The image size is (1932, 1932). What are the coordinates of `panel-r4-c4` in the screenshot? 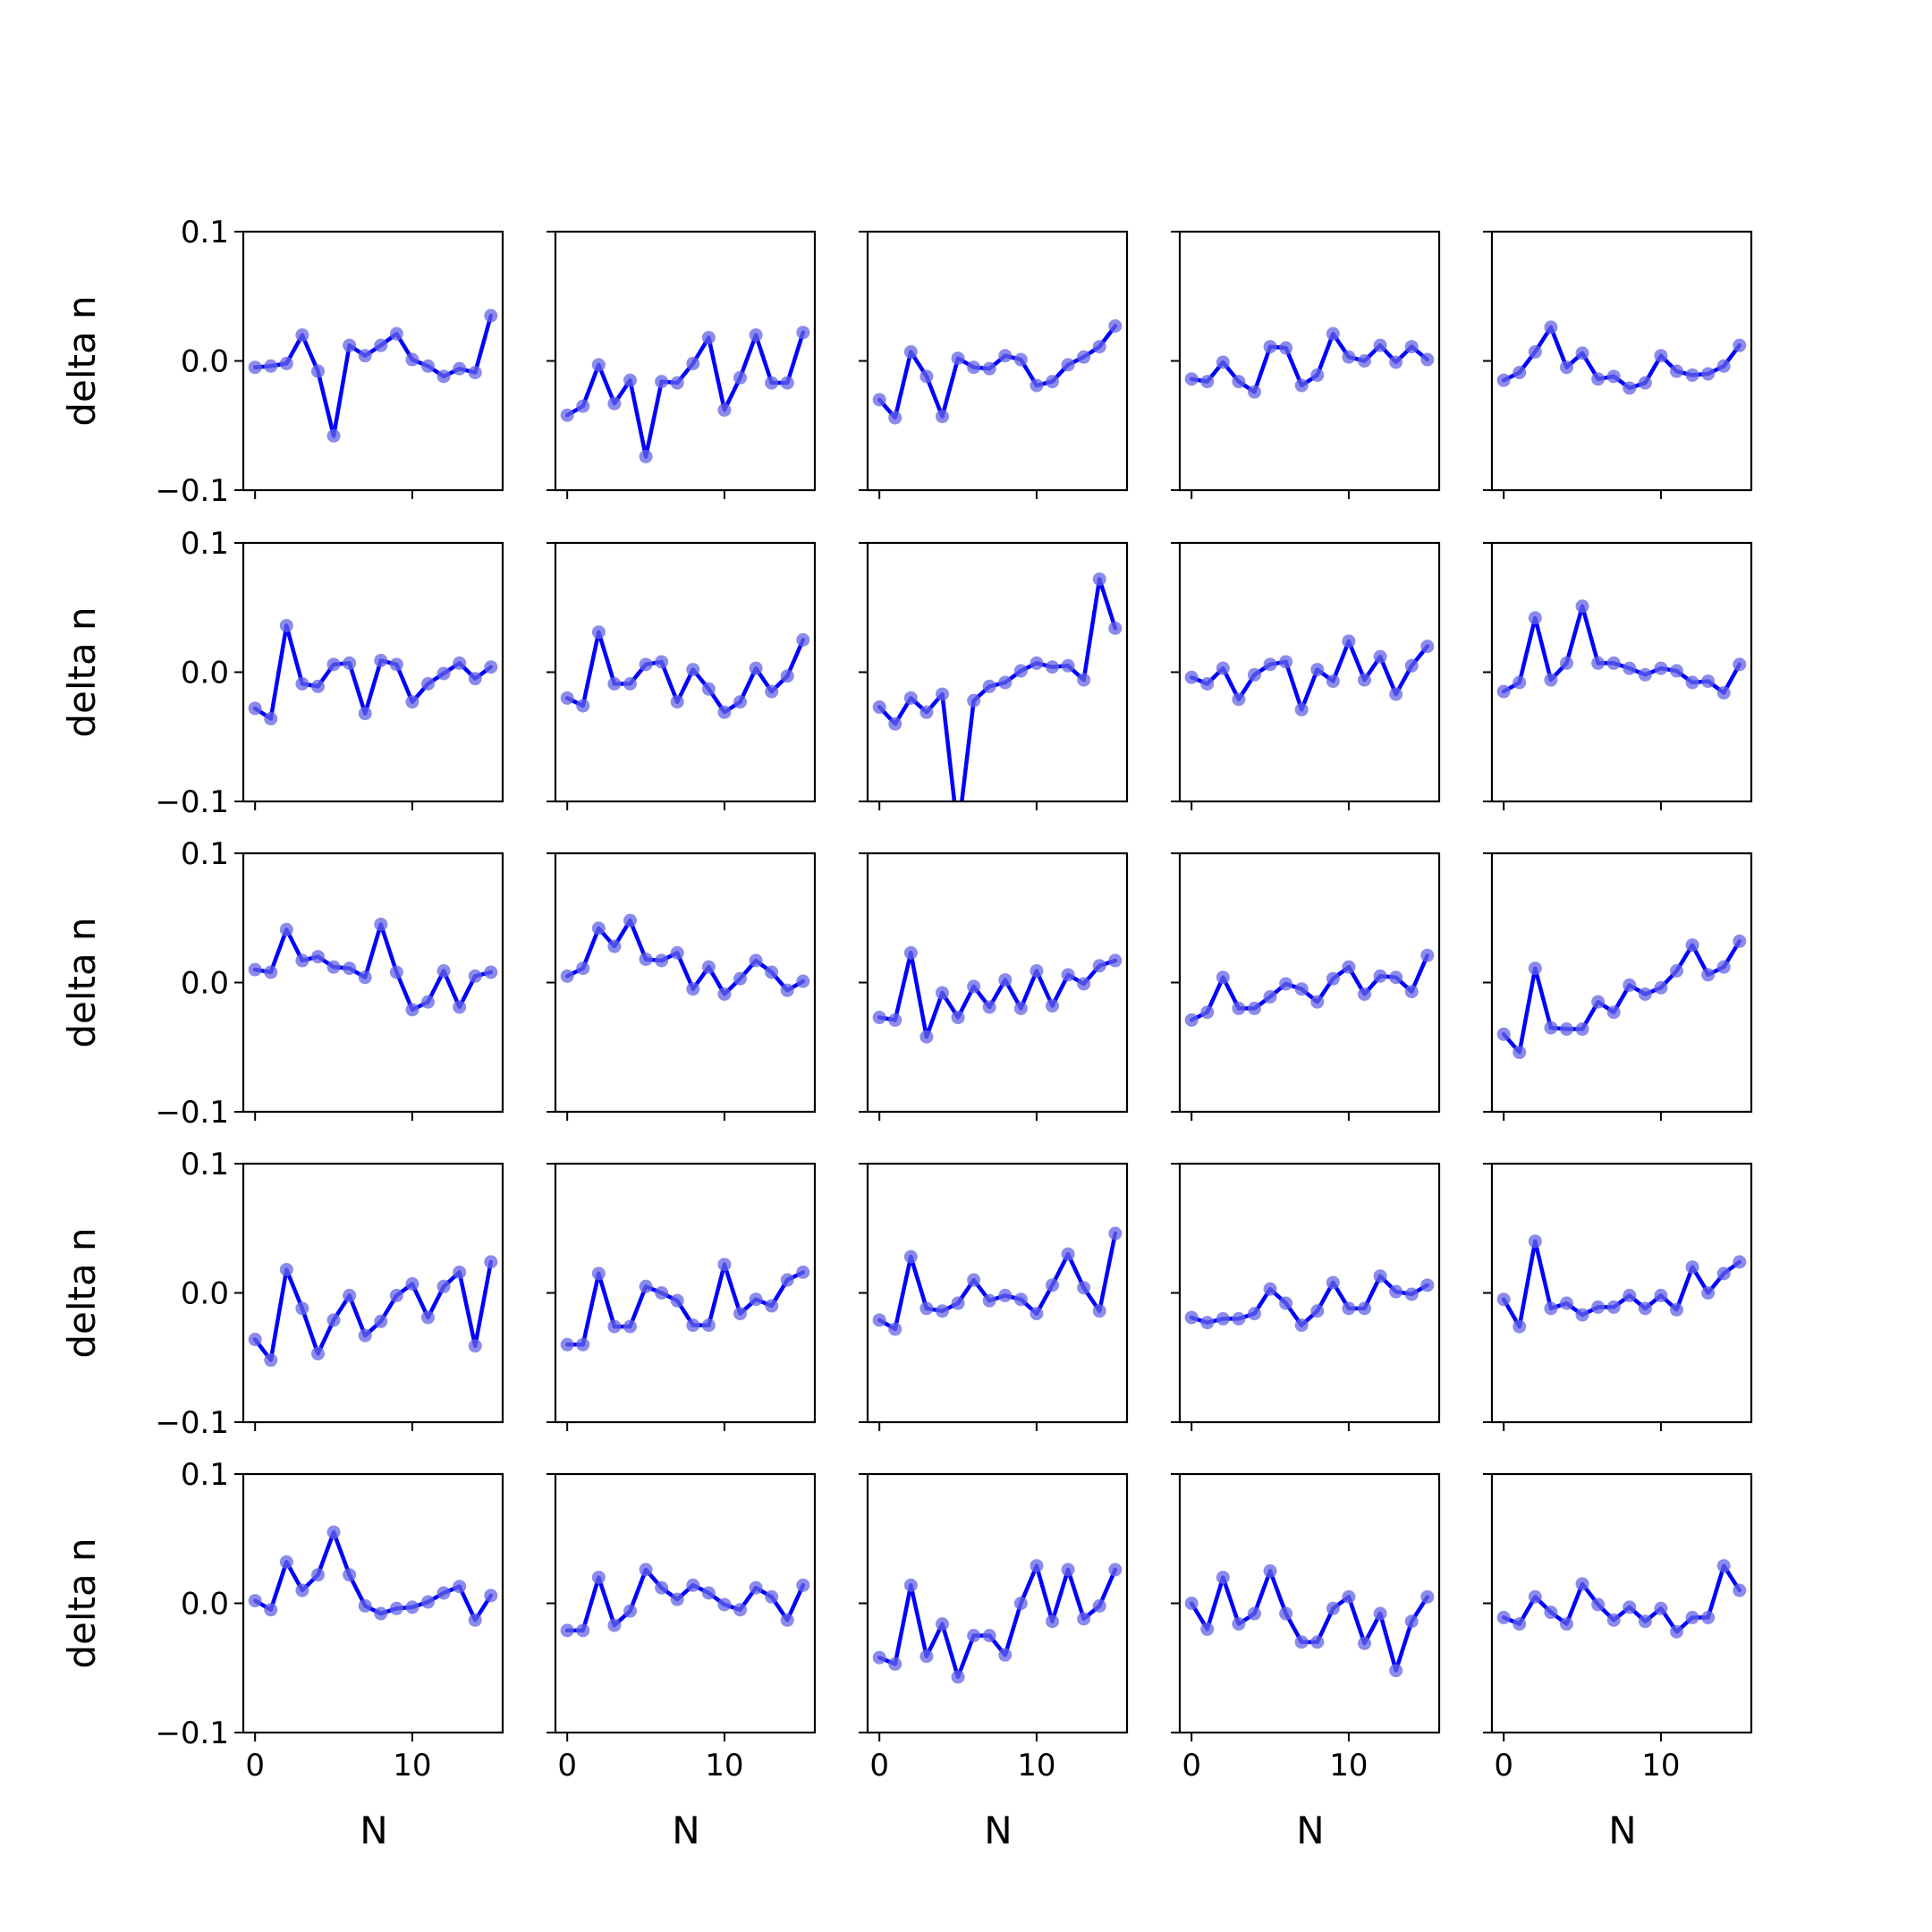 It's located at (1306, 1296).